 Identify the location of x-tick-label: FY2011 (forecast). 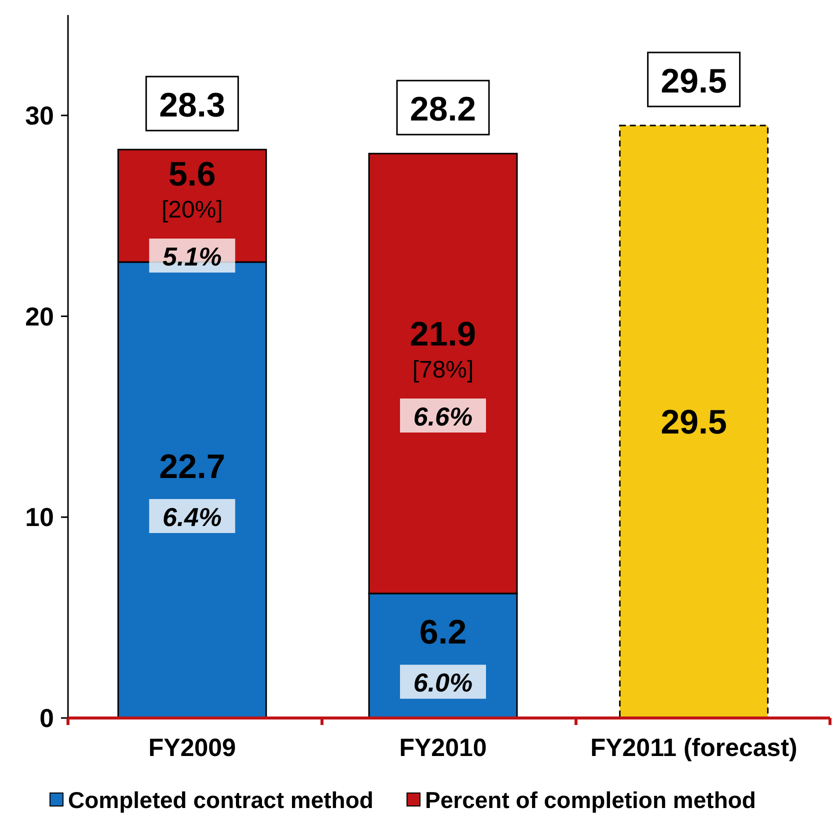
(694, 748).